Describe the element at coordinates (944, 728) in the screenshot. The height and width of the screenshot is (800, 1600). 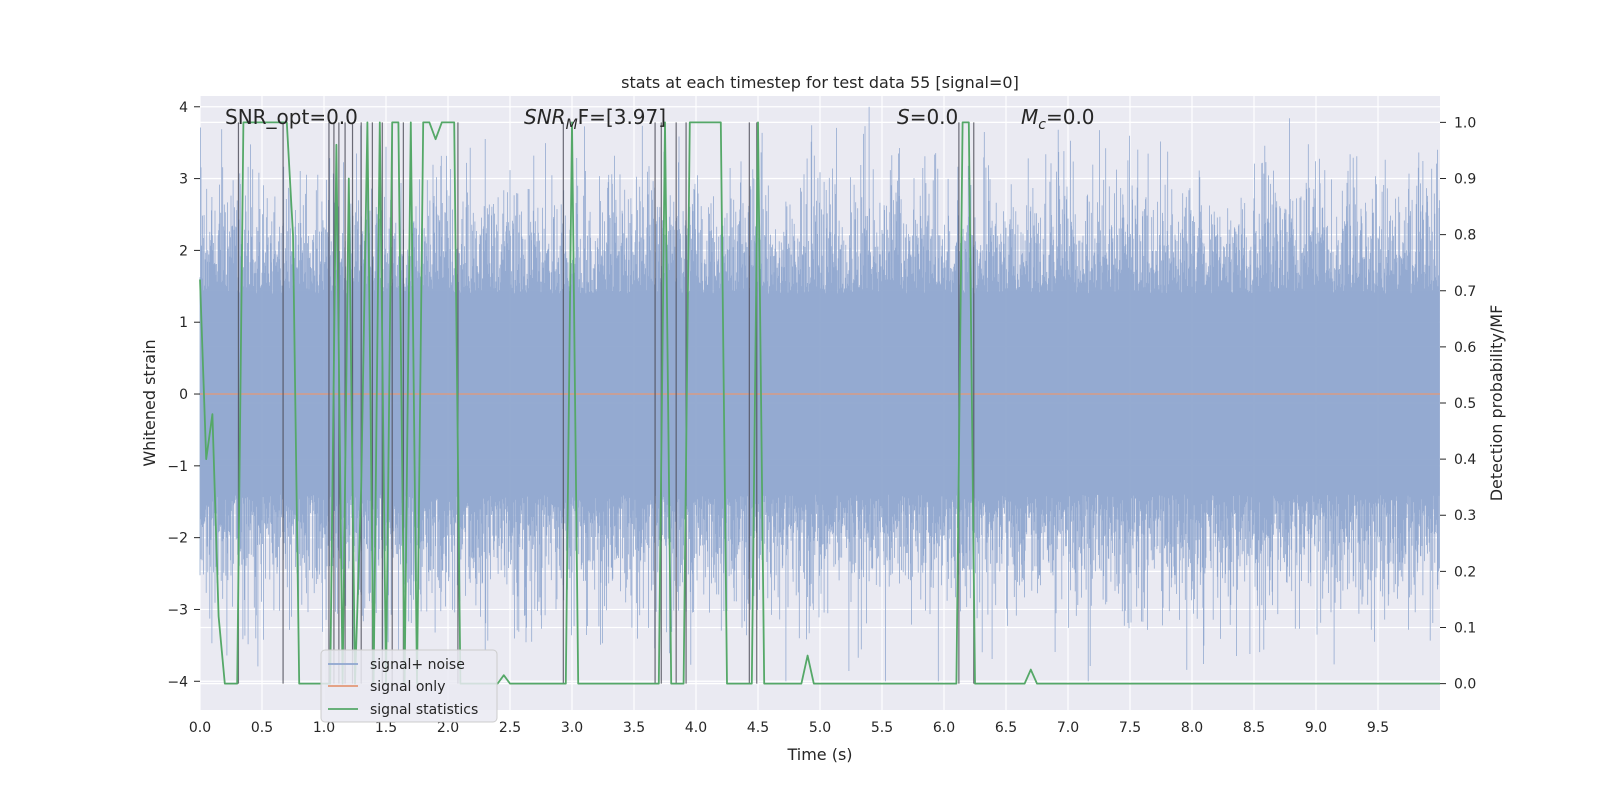
I see `x-tick-label: 6.0` at that location.